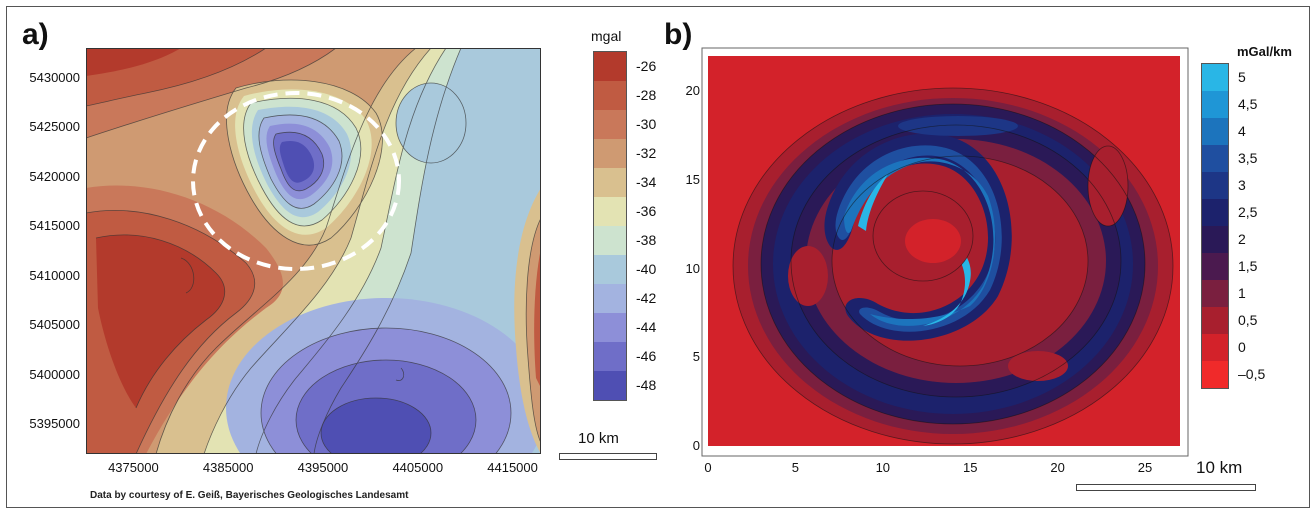 The image size is (1316, 515). What do you see at coordinates (1219, 467) in the screenshot?
I see `scale-b-label: 10 km` at bounding box center [1219, 467].